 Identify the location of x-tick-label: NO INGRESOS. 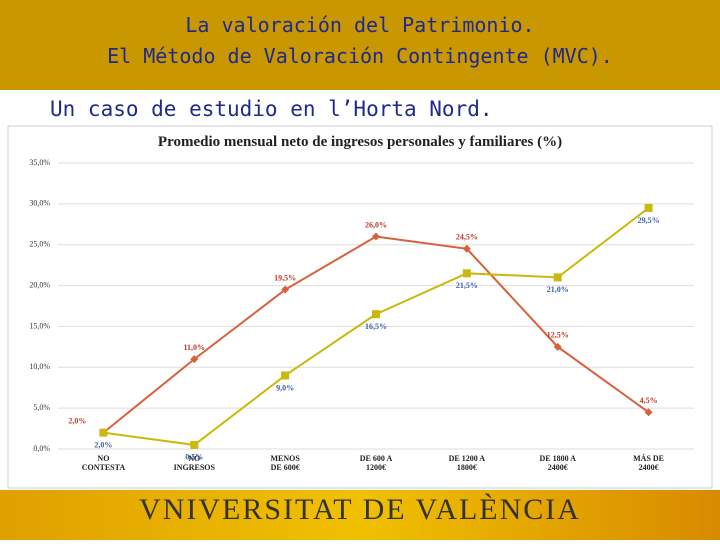
(195, 463).